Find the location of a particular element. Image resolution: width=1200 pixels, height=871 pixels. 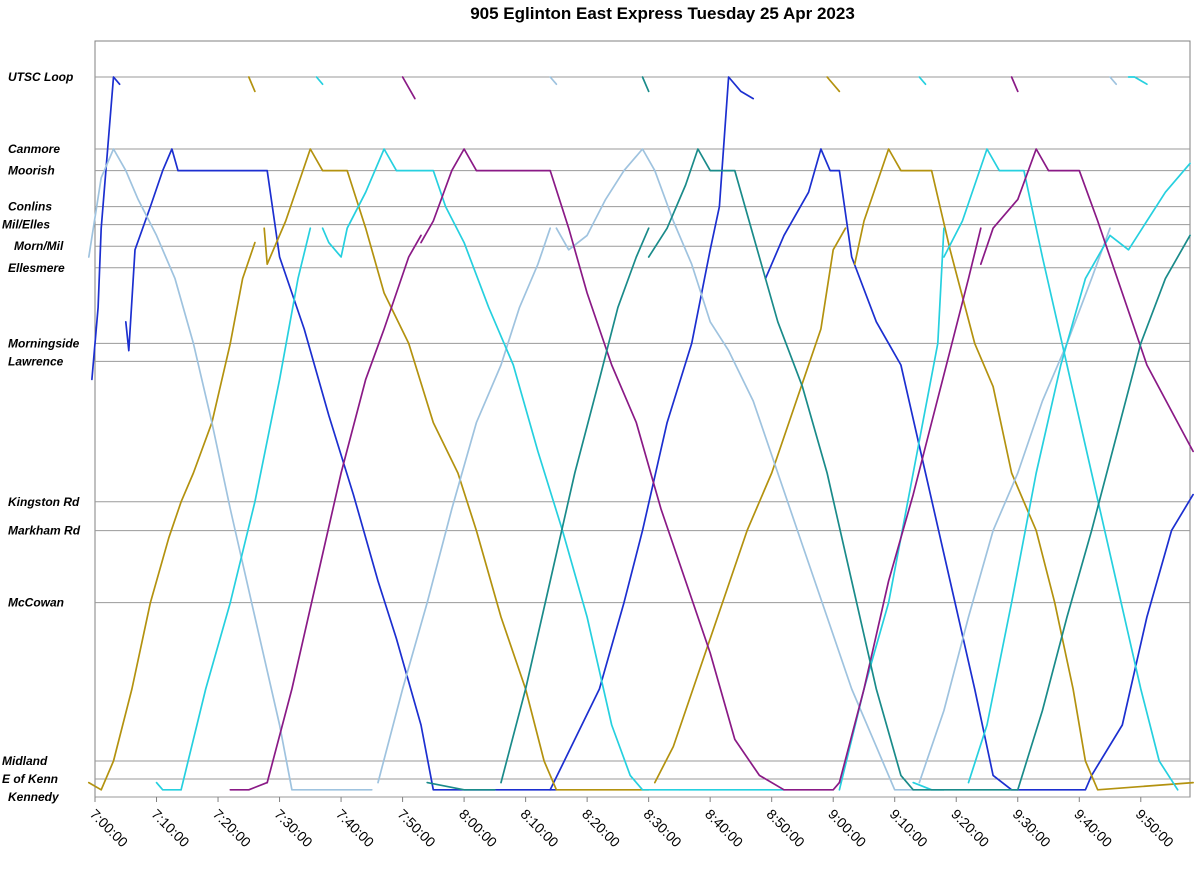

bus-3-trip-6-line is located at coordinates (1113, 81).